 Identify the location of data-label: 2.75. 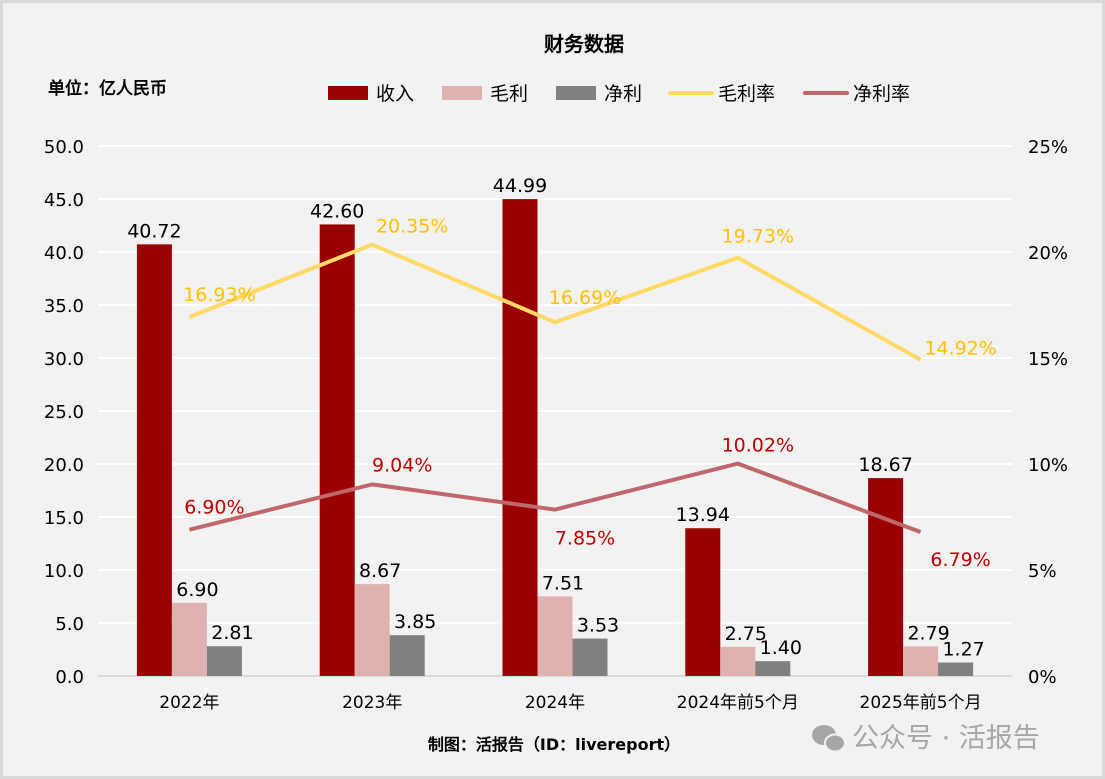
(746, 634).